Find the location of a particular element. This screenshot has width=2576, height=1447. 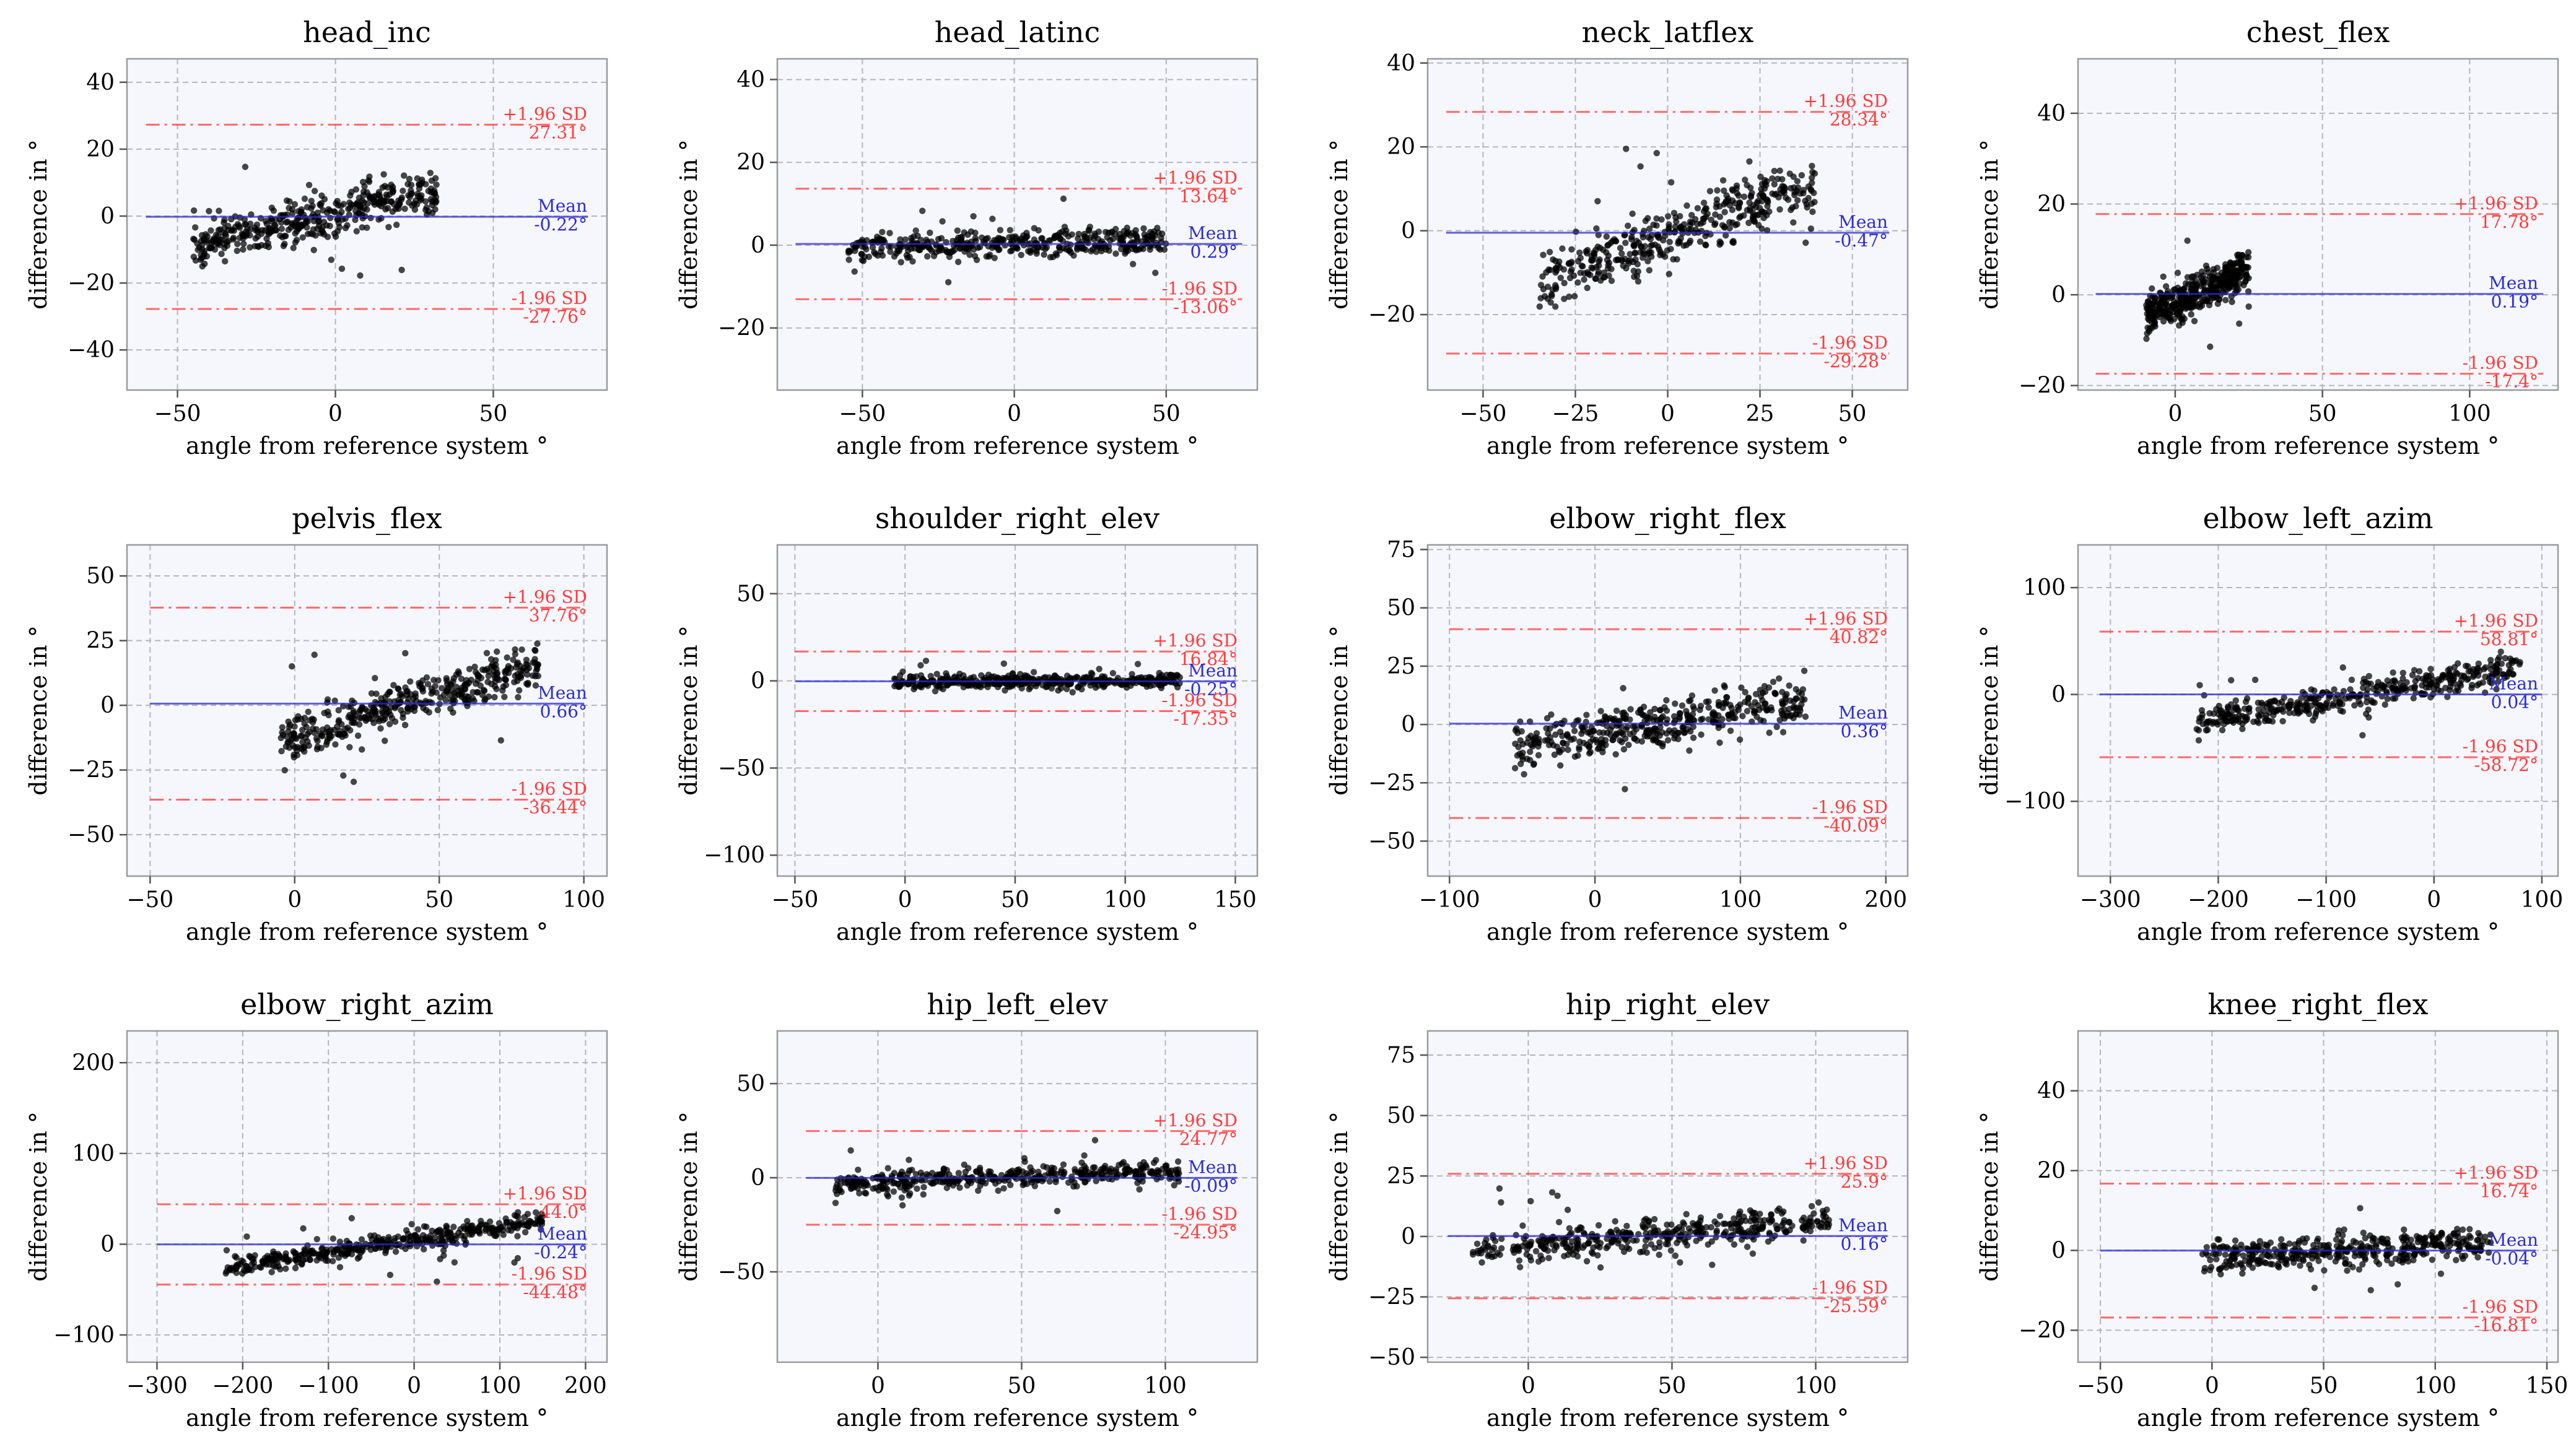

x-tick-label: 200 is located at coordinates (585, 1386).